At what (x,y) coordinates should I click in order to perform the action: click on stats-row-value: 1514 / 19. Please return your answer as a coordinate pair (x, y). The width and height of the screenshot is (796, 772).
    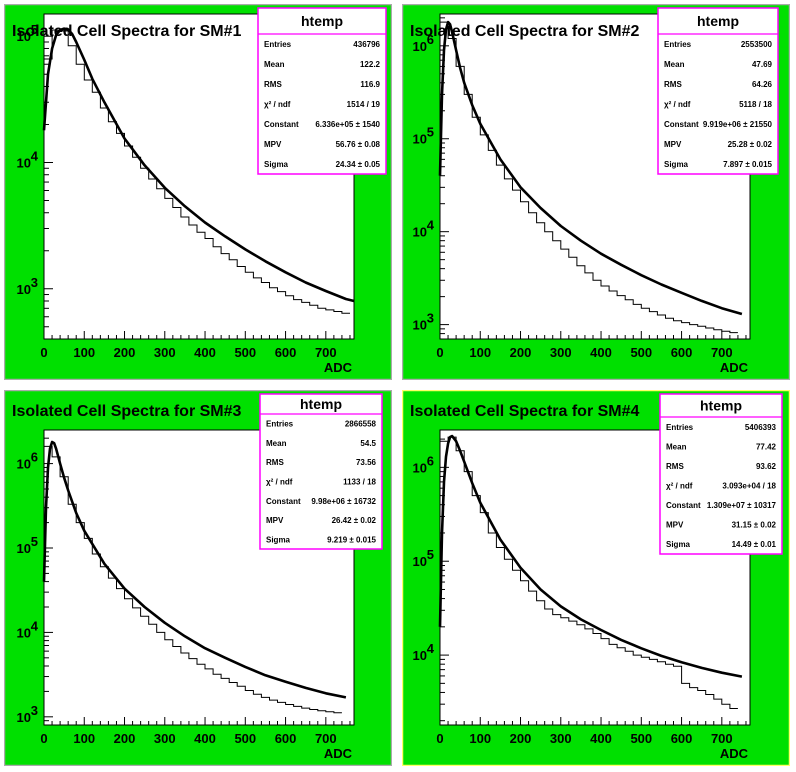
    Looking at the image, I should click on (364, 104).